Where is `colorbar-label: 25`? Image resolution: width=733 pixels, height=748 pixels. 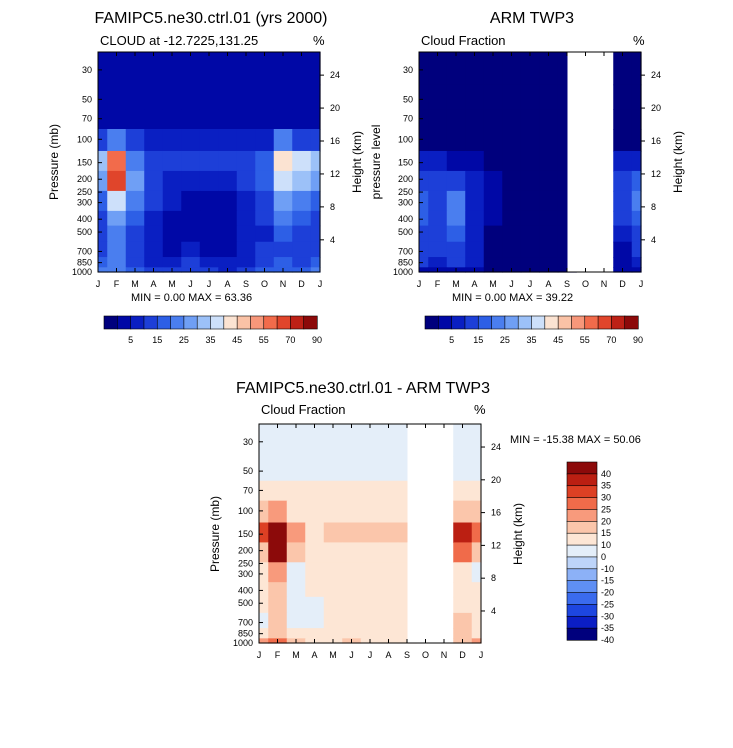 colorbar-label: 25 is located at coordinates (505, 340).